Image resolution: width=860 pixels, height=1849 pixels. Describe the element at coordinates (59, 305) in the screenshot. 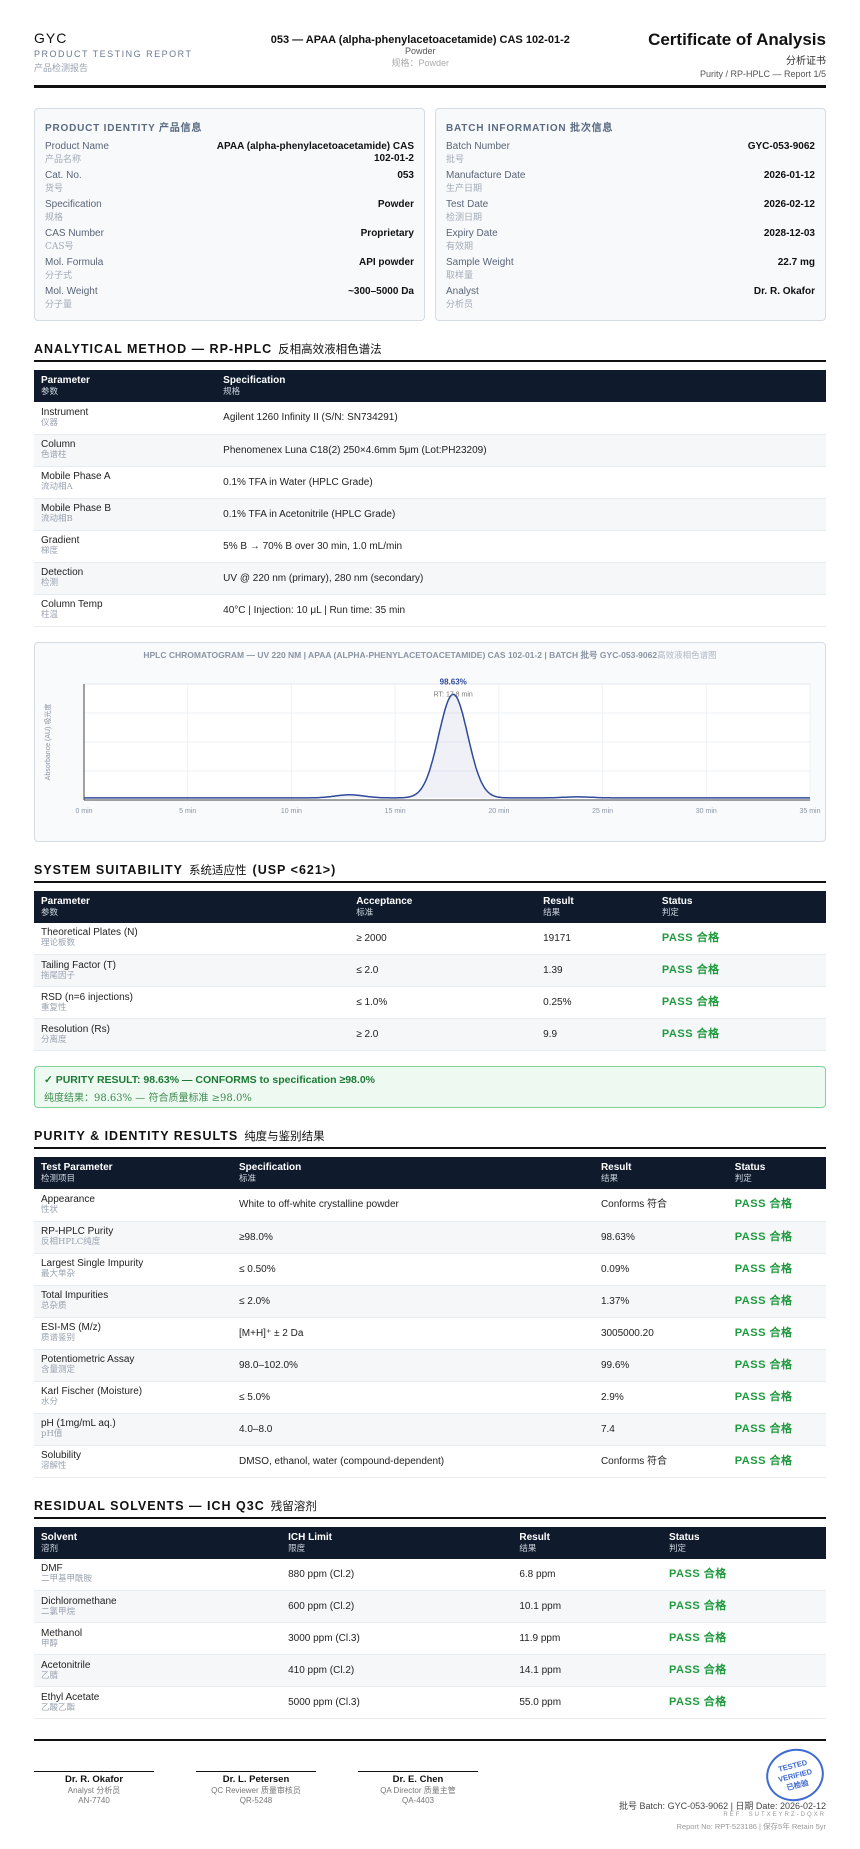

I see `label-cn: 分子量` at that location.